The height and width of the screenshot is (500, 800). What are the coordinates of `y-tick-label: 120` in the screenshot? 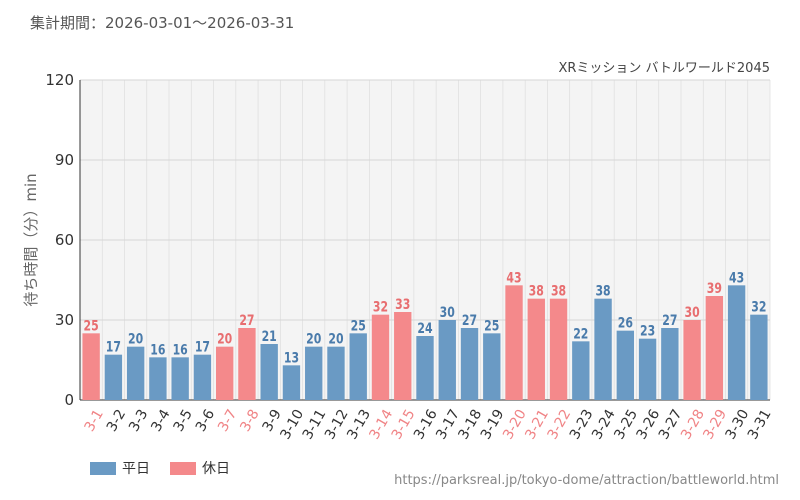 It's located at (59, 80).